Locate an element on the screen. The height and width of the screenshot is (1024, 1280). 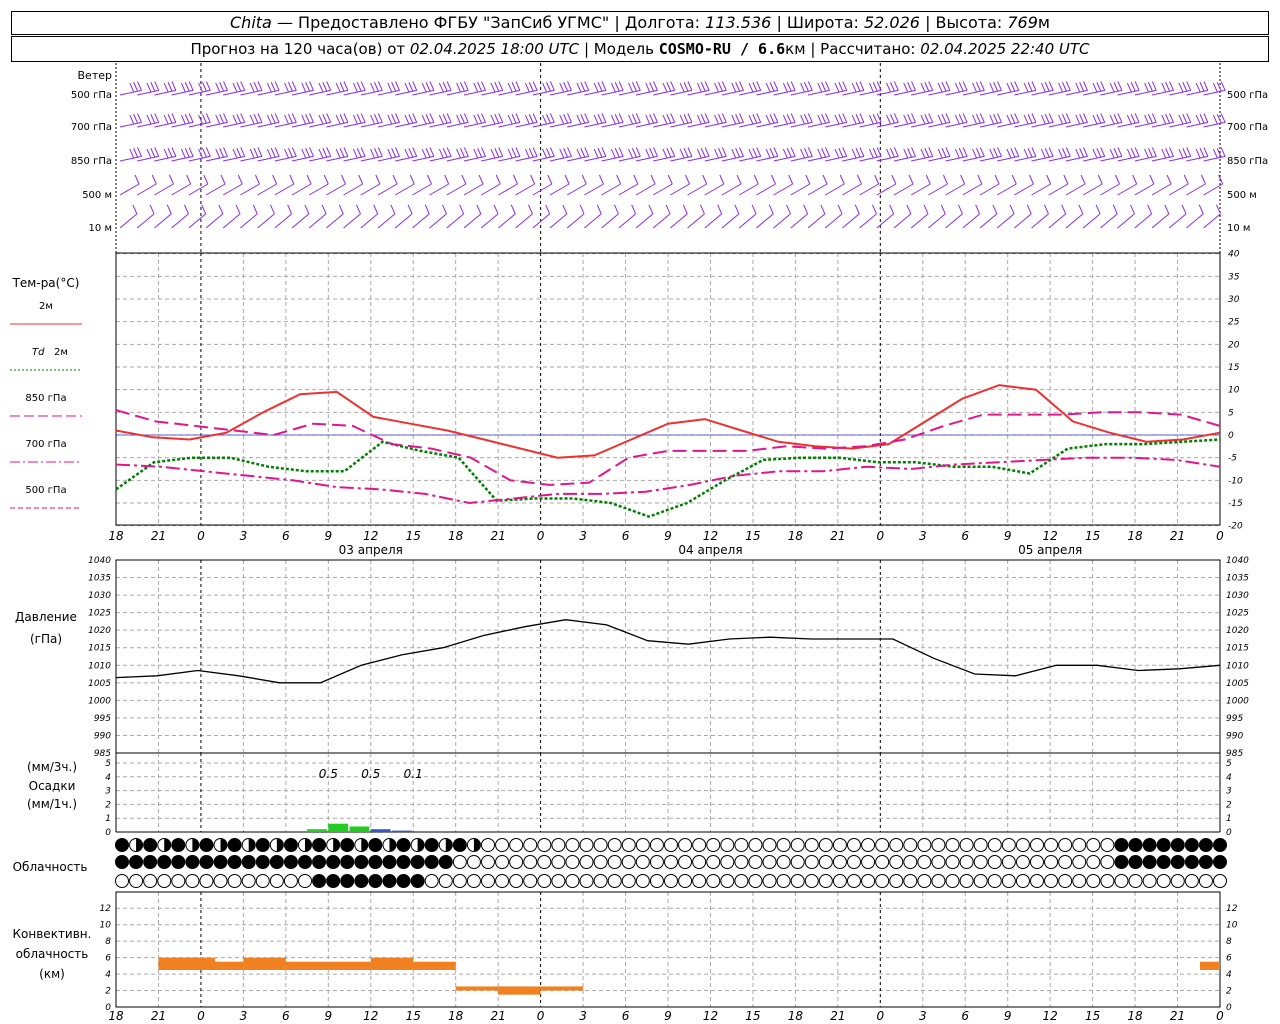
longitude-value: 113.536 is located at coordinates (738, 22).